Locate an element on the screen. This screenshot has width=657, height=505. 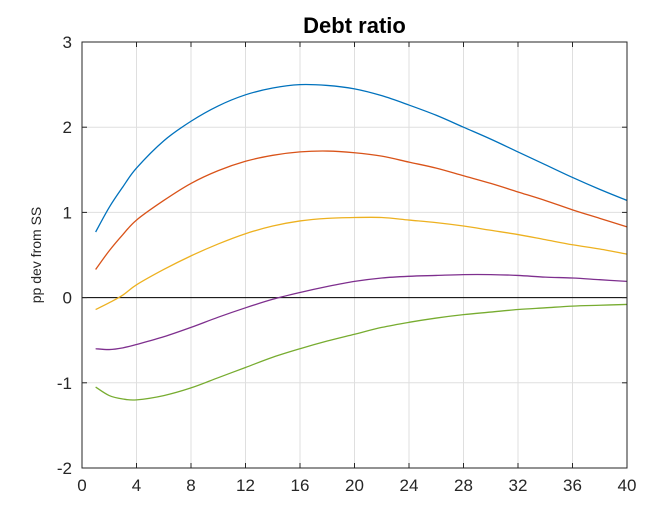
x-tick-label: 24 is located at coordinates (409, 485).